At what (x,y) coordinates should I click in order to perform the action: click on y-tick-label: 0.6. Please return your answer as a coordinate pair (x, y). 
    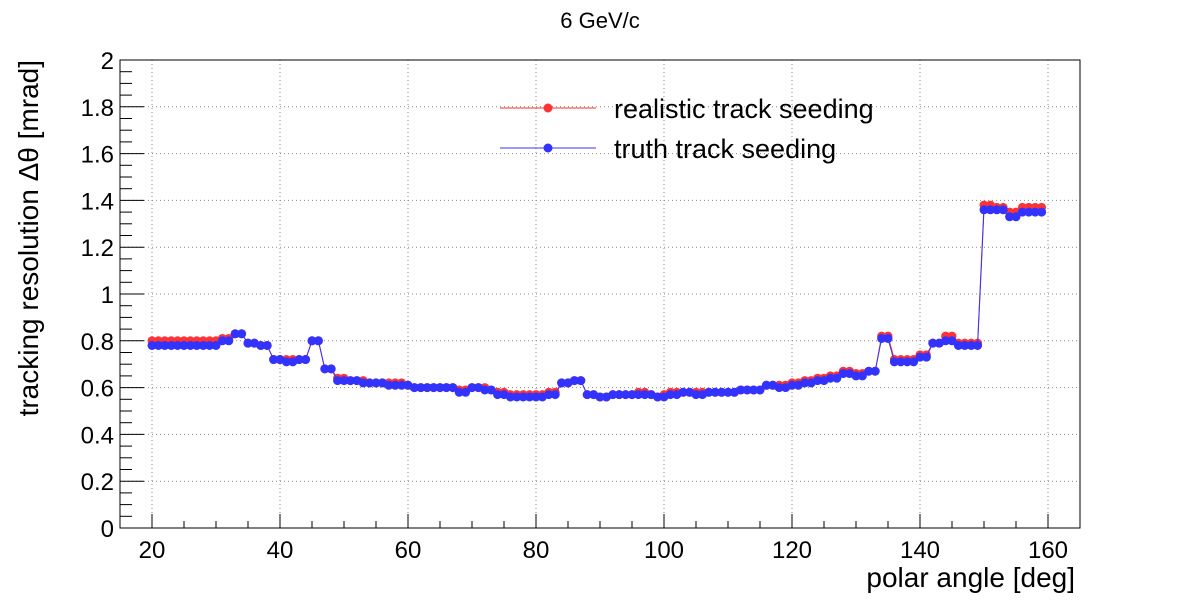
    Looking at the image, I should click on (97, 389).